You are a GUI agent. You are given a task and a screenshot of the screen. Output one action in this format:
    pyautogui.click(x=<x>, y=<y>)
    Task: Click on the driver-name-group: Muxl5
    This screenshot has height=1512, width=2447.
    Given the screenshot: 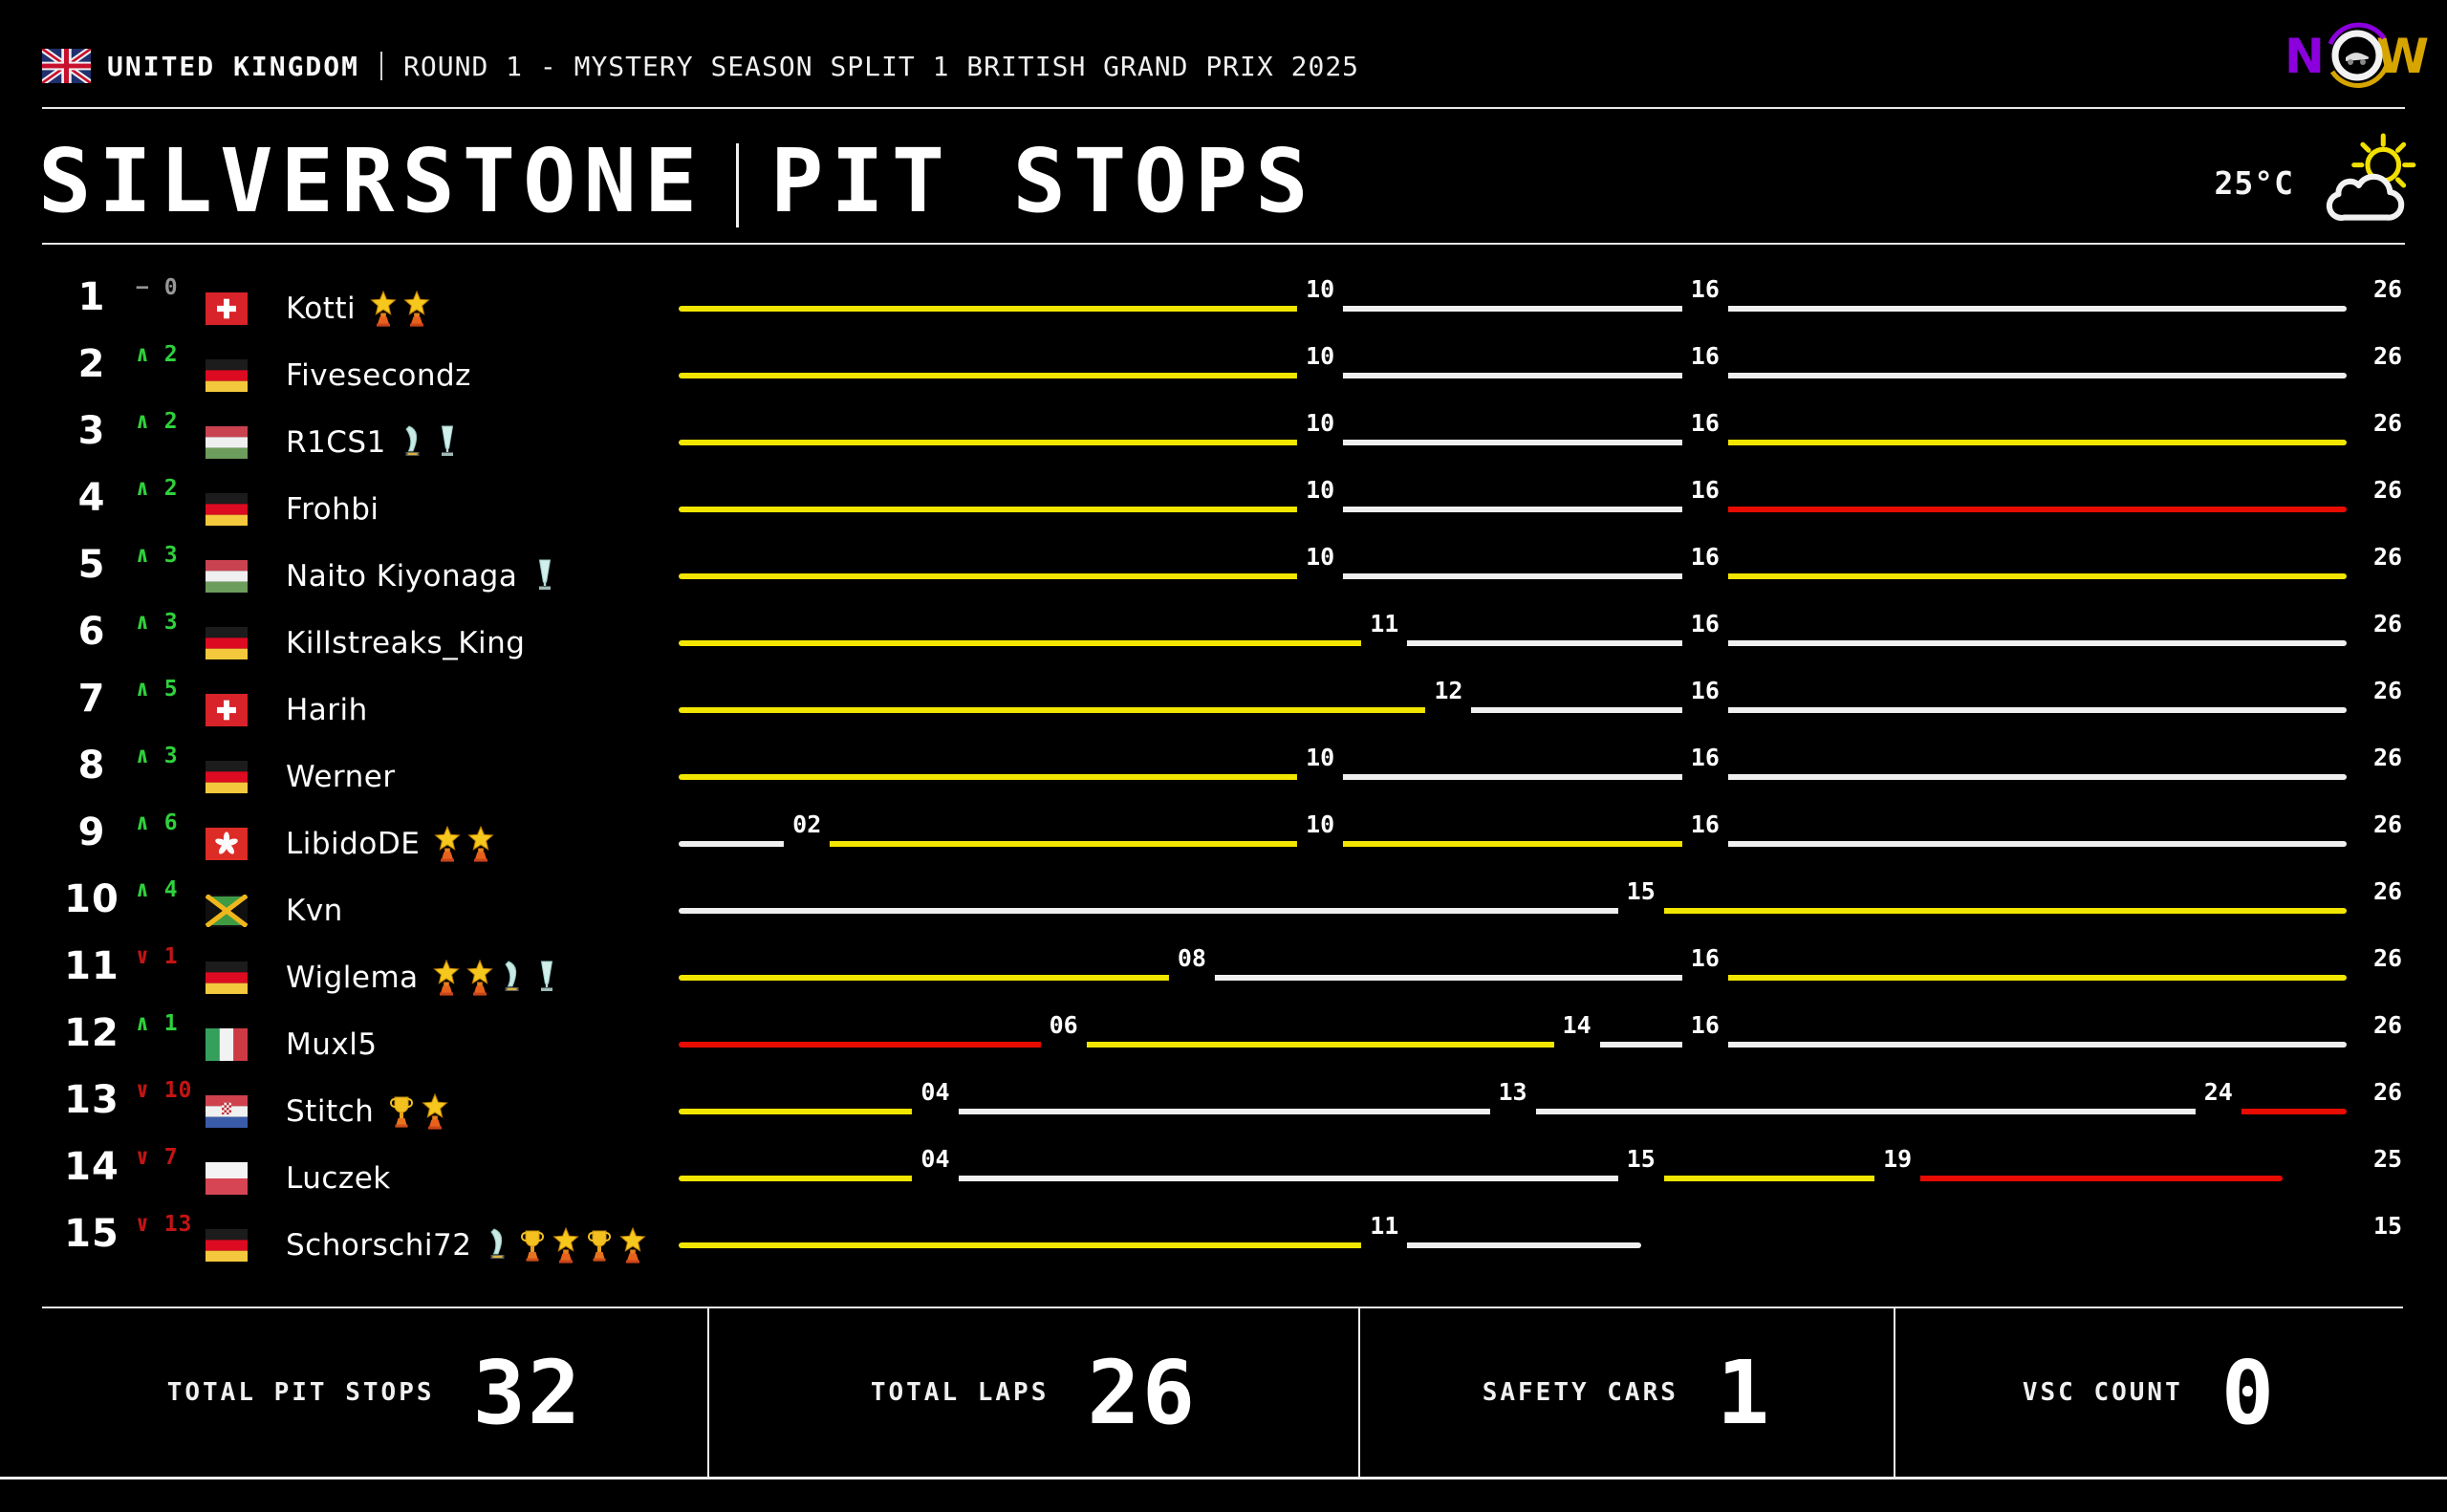 What is the action you would take?
    pyautogui.click(x=338, y=1044)
    